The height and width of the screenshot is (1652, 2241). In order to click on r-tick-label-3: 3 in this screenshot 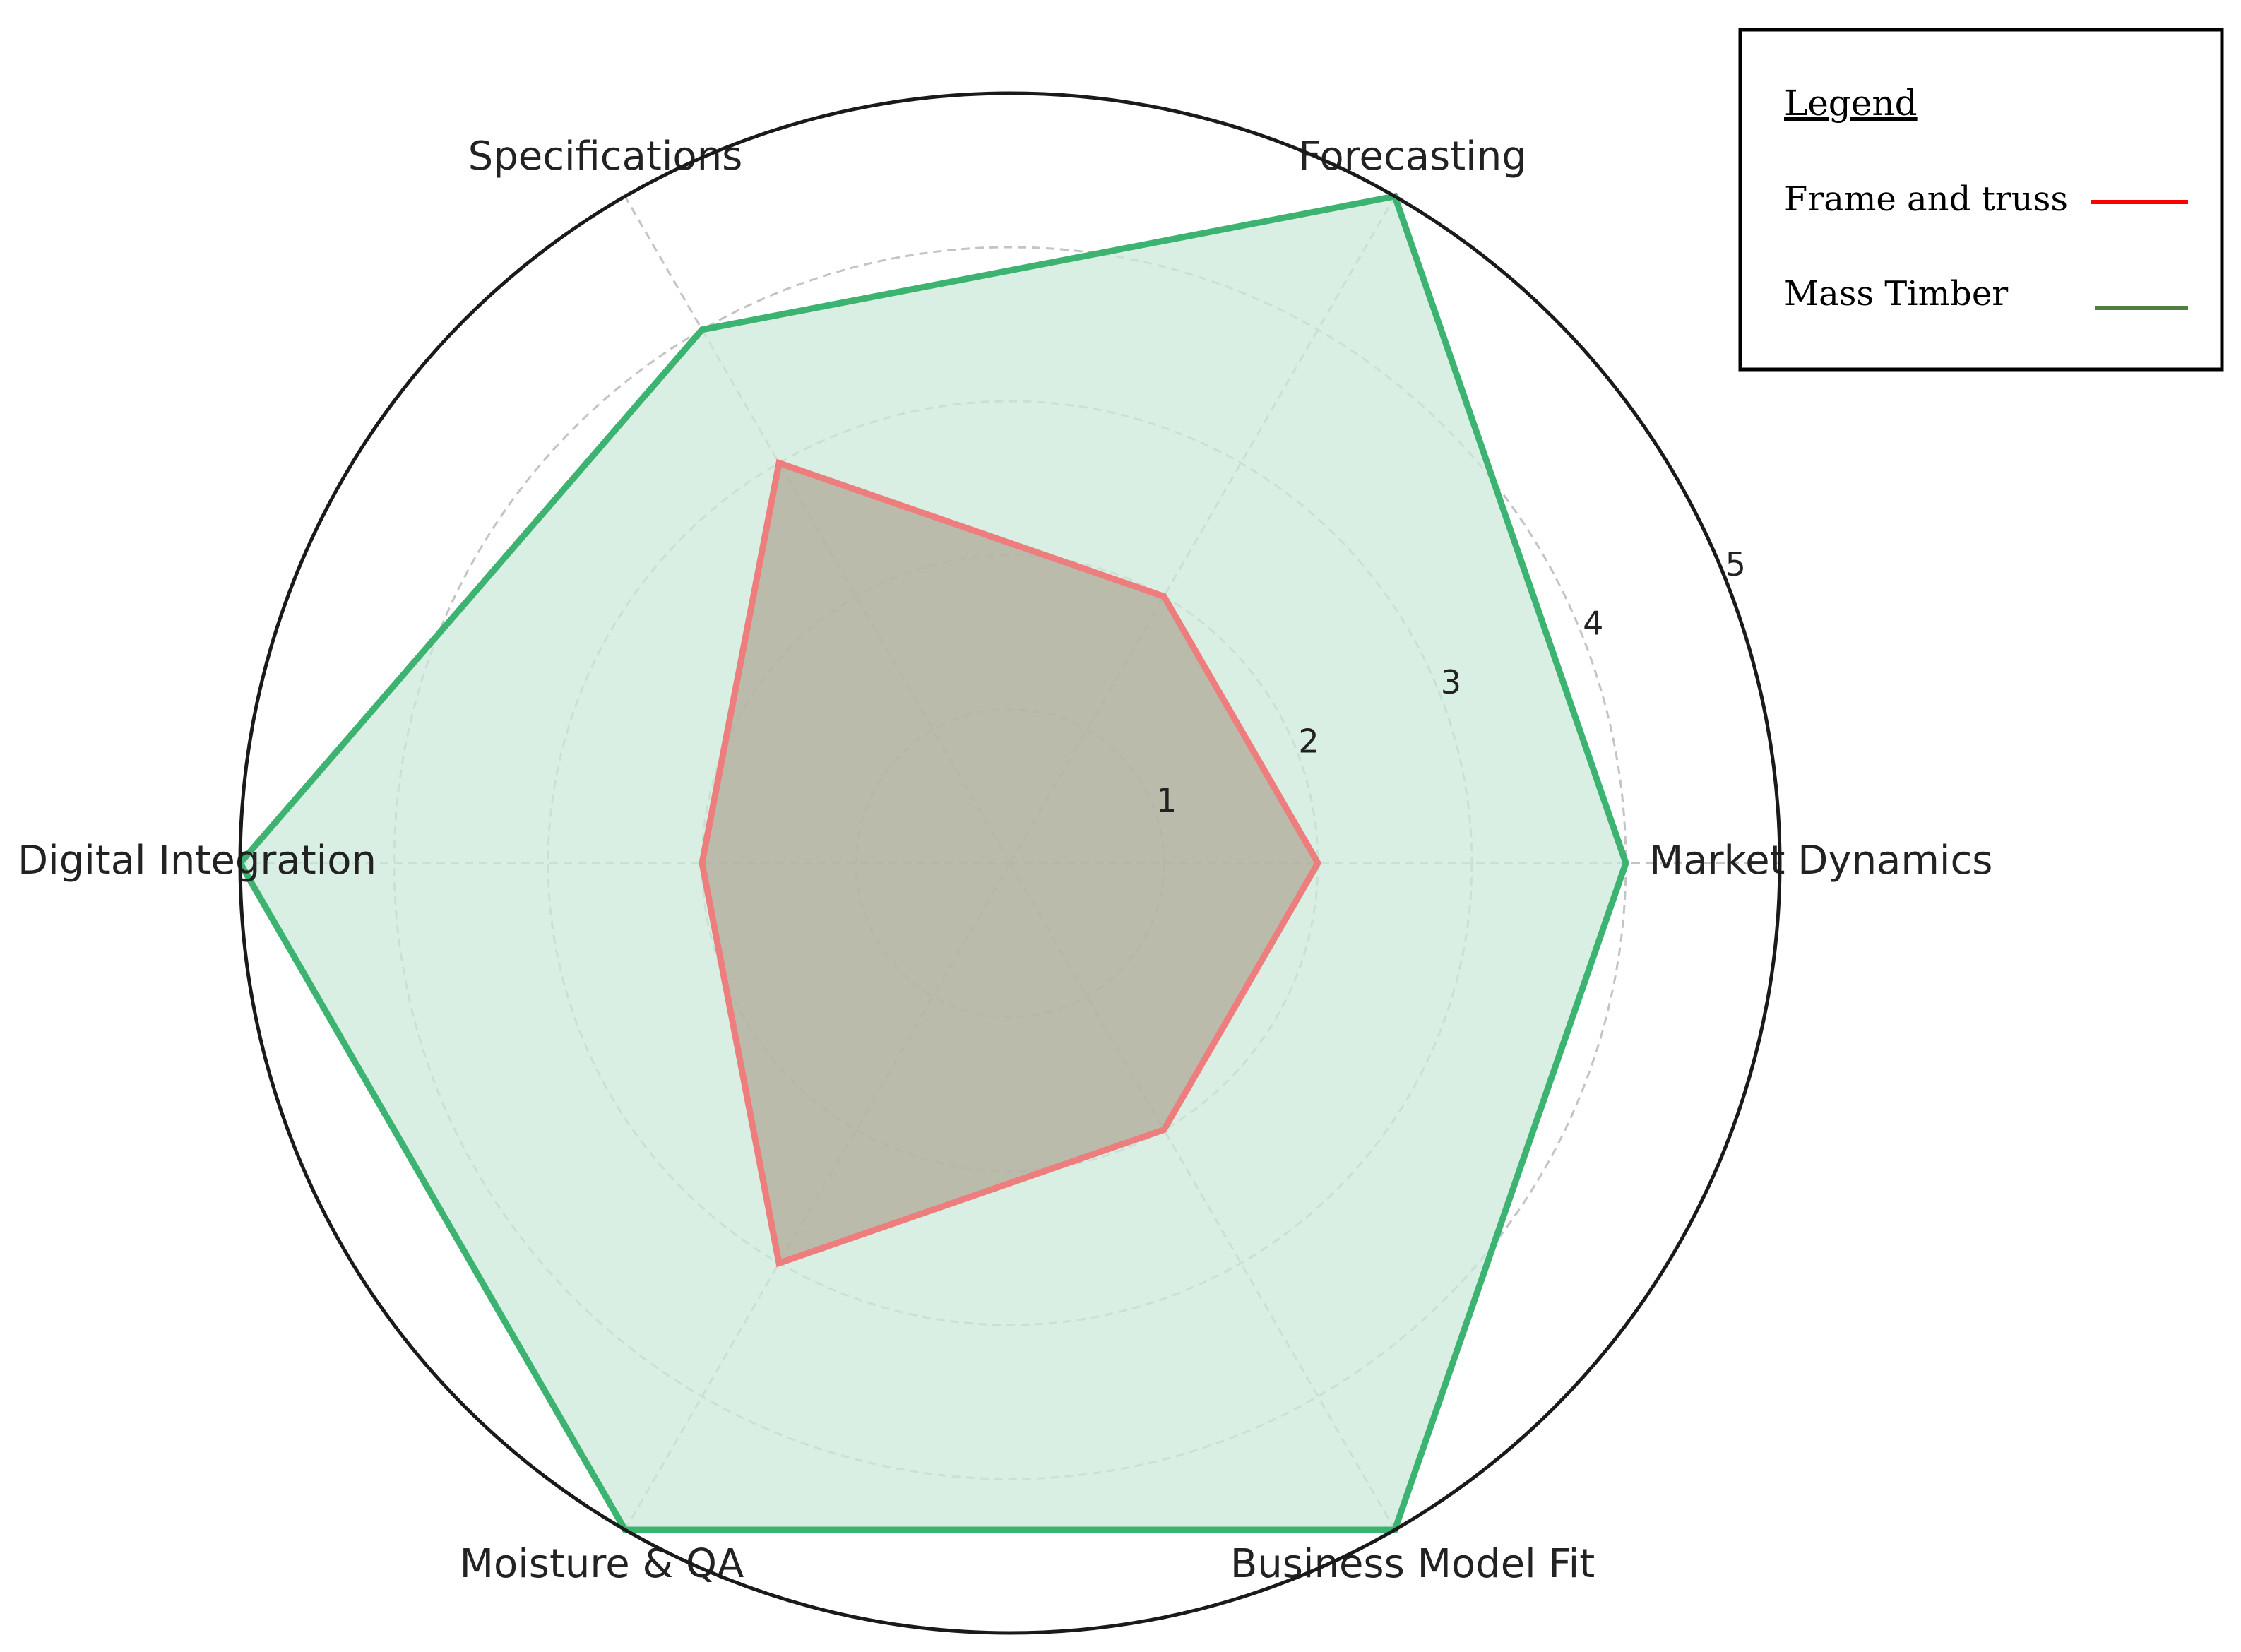, I will do `click(1451, 682)`.